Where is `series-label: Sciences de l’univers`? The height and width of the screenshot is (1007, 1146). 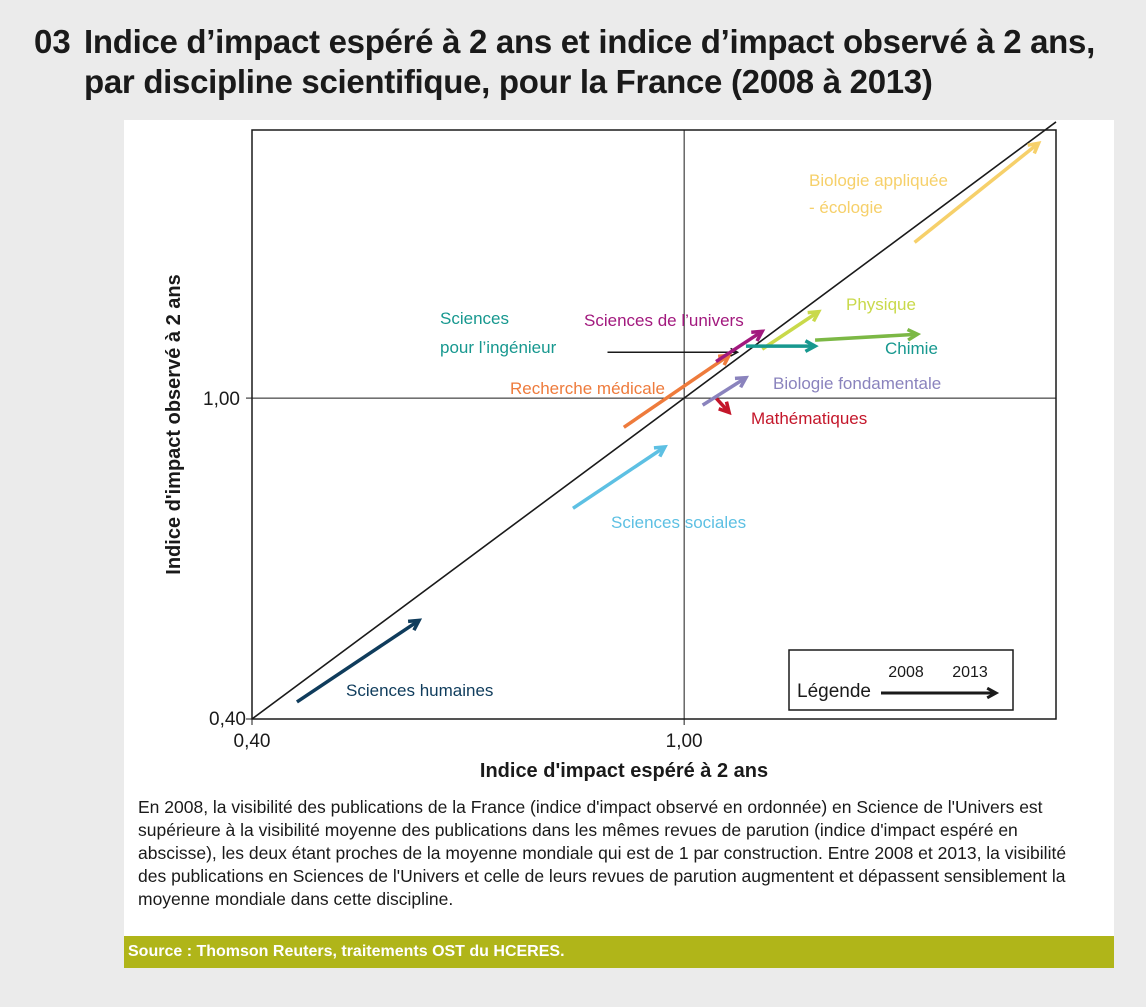
series-label: Sciences de l’univers is located at coordinates (664, 320).